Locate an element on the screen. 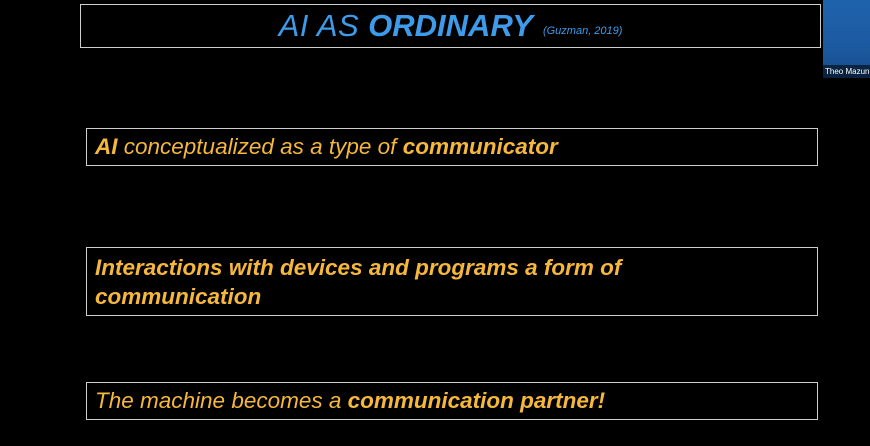 The image size is (870, 446). point3-text: The machine becomes a is located at coordinates (221, 400).